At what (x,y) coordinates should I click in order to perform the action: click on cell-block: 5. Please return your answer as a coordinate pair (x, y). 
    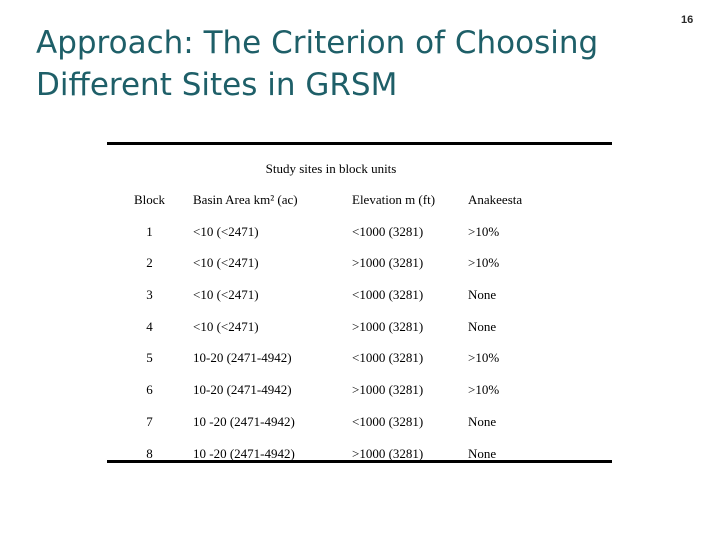
    Looking at the image, I should click on (149, 358).